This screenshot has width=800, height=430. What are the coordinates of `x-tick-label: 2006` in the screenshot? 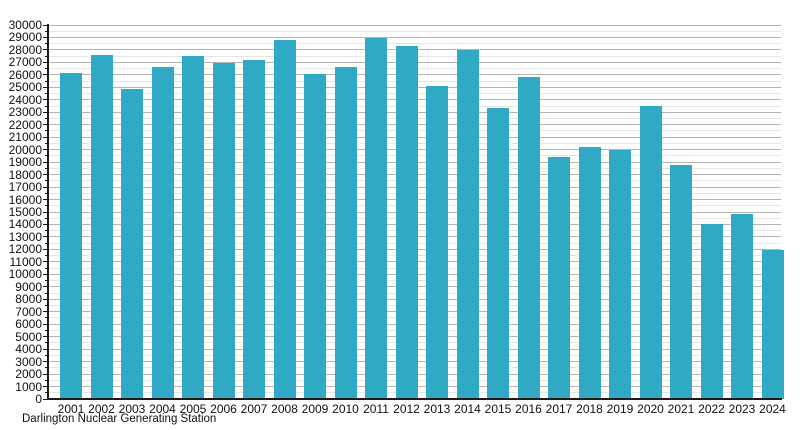 It's located at (223, 409).